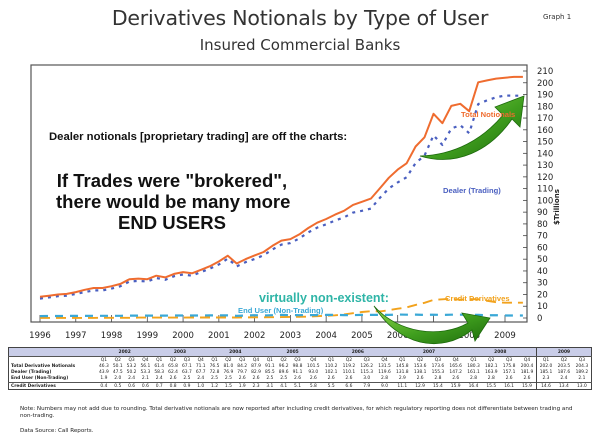 The height and width of the screenshot is (438, 600). What do you see at coordinates (473, 373) in the screenshot?
I see `table-cell: 161.1` at bounding box center [473, 373].